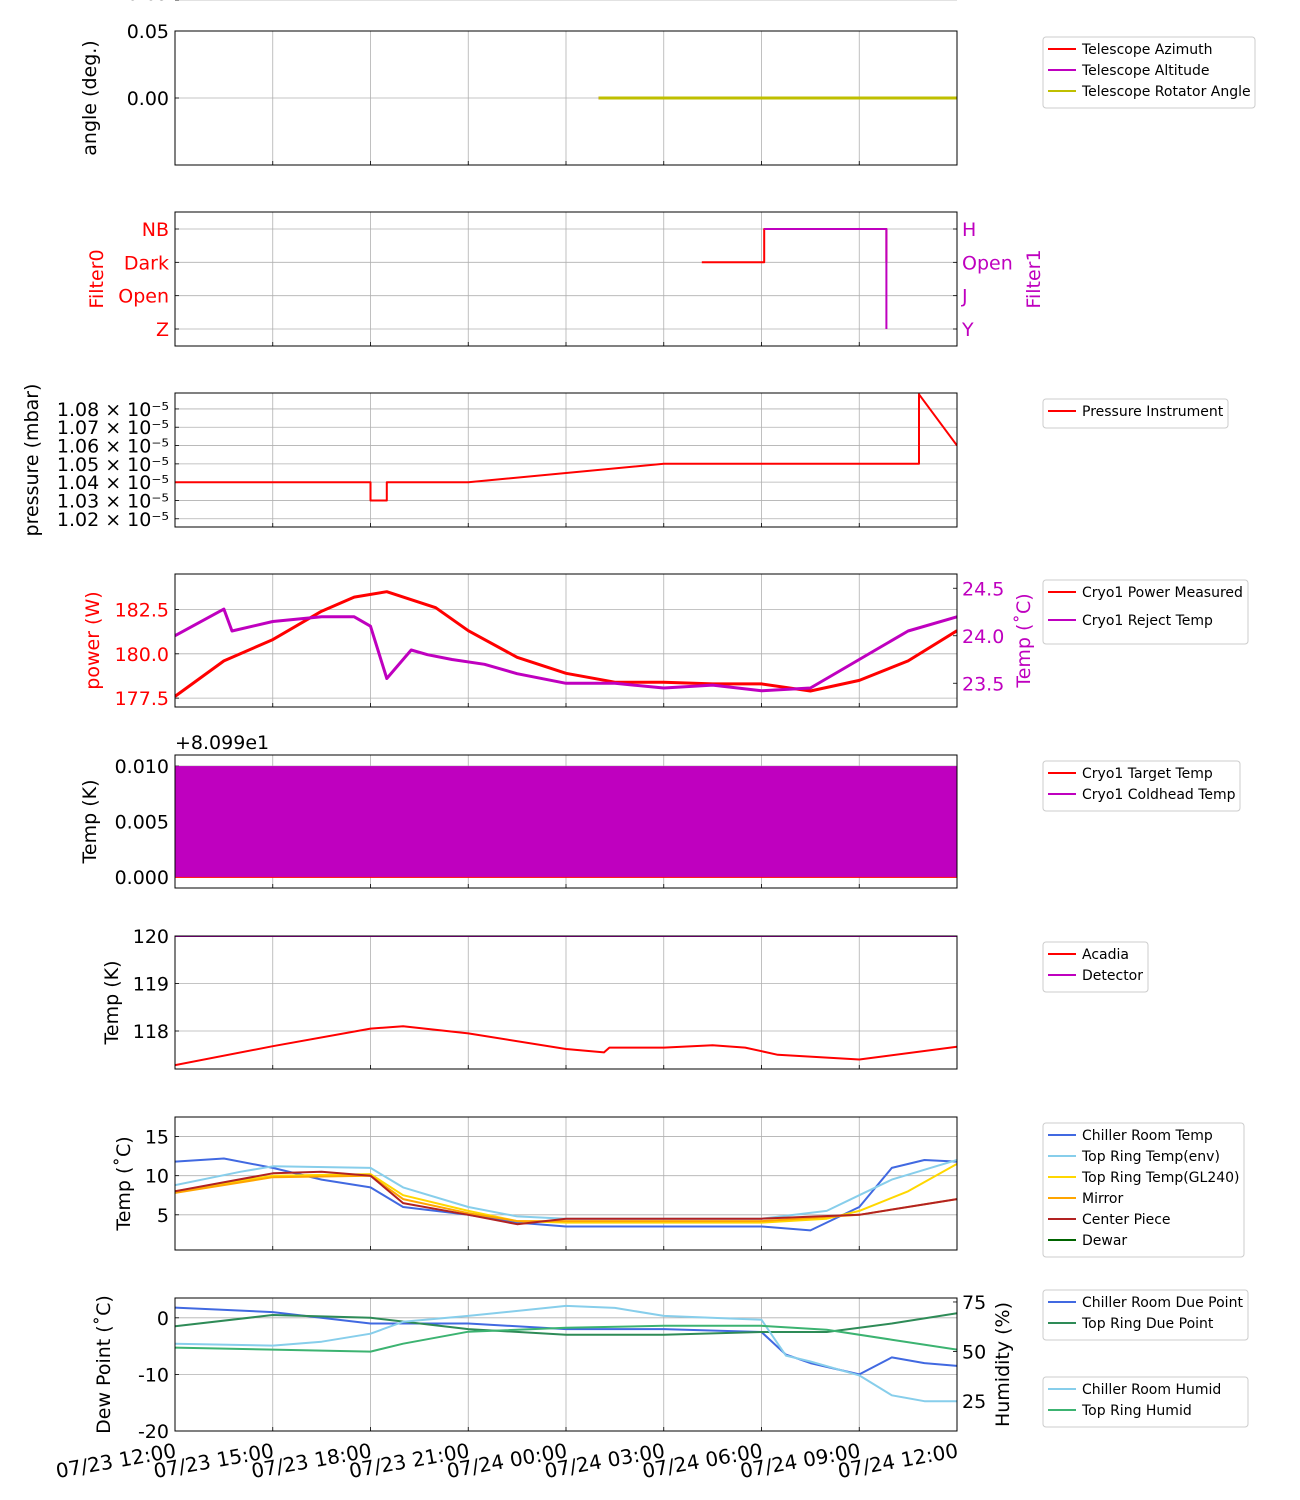  Describe the element at coordinates (1159, 795) in the screenshot. I see `legend-label: Cryo1 Coldhead Temp` at that location.